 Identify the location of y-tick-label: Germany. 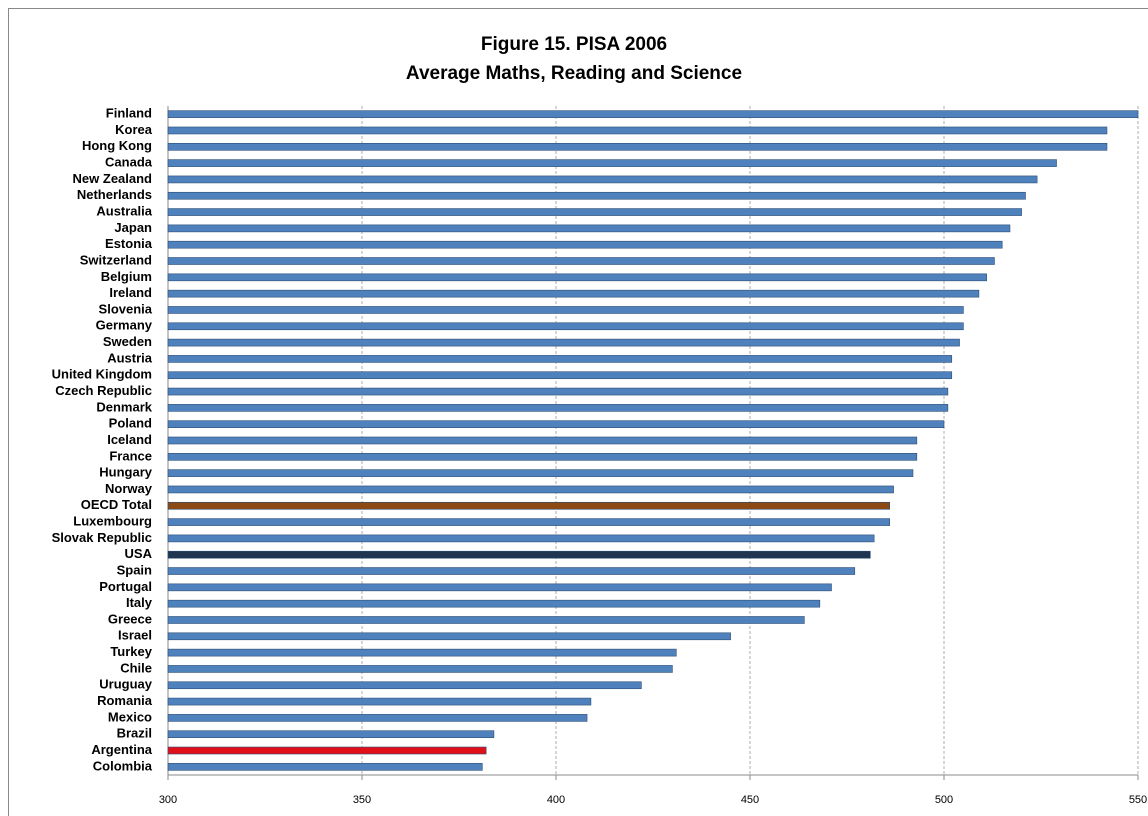
(124, 325).